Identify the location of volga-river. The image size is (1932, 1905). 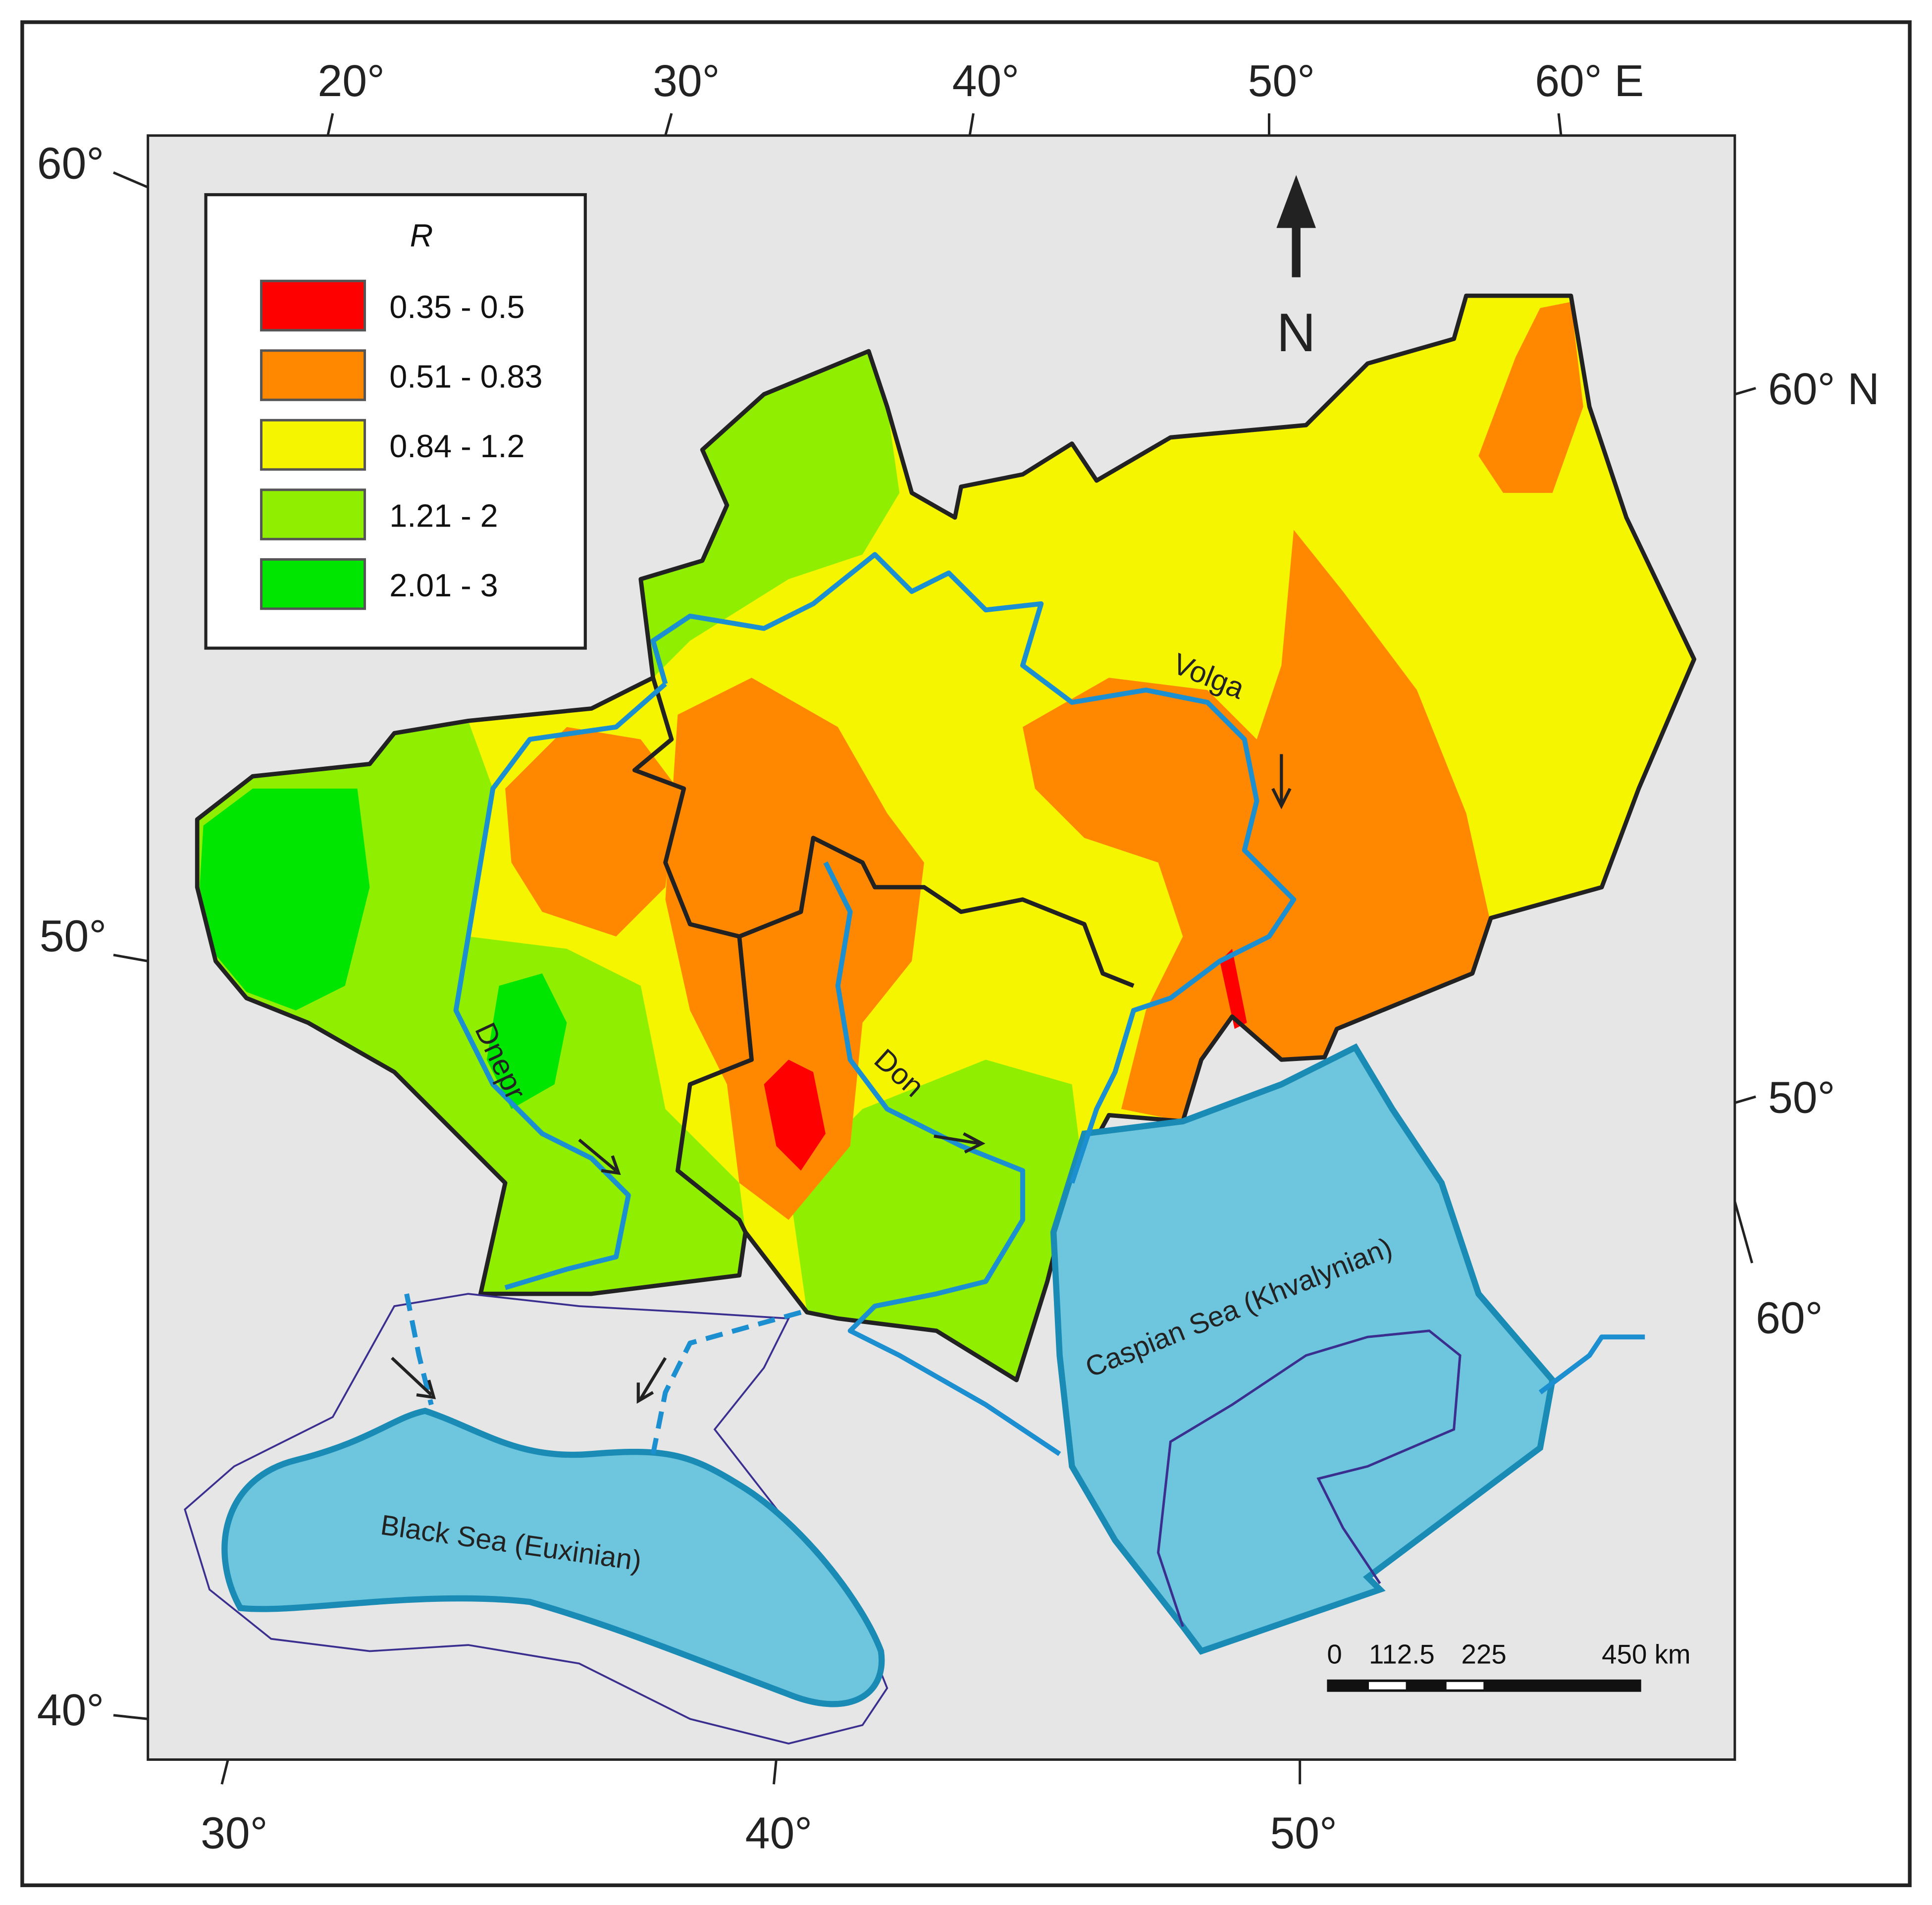
(973, 868).